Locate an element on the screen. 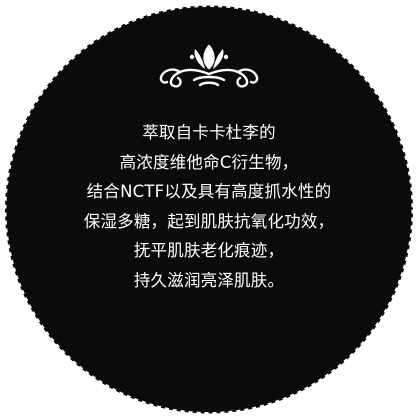 The height and width of the screenshot is (419, 418). description-line: 抚平肌肤老化痕迹， is located at coordinates (209, 250).